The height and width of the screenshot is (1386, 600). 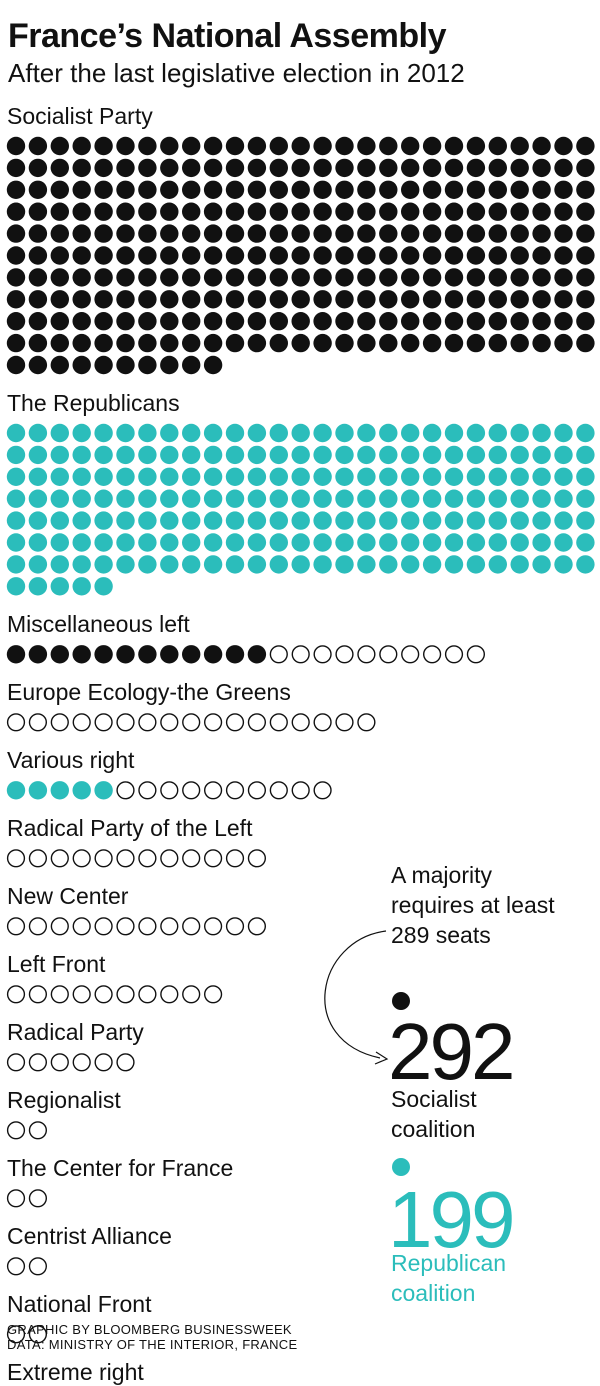 What do you see at coordinates (381, 1058) in the screenshot?
I see `majority-arrow-head` at bounding box center [381, 1058].